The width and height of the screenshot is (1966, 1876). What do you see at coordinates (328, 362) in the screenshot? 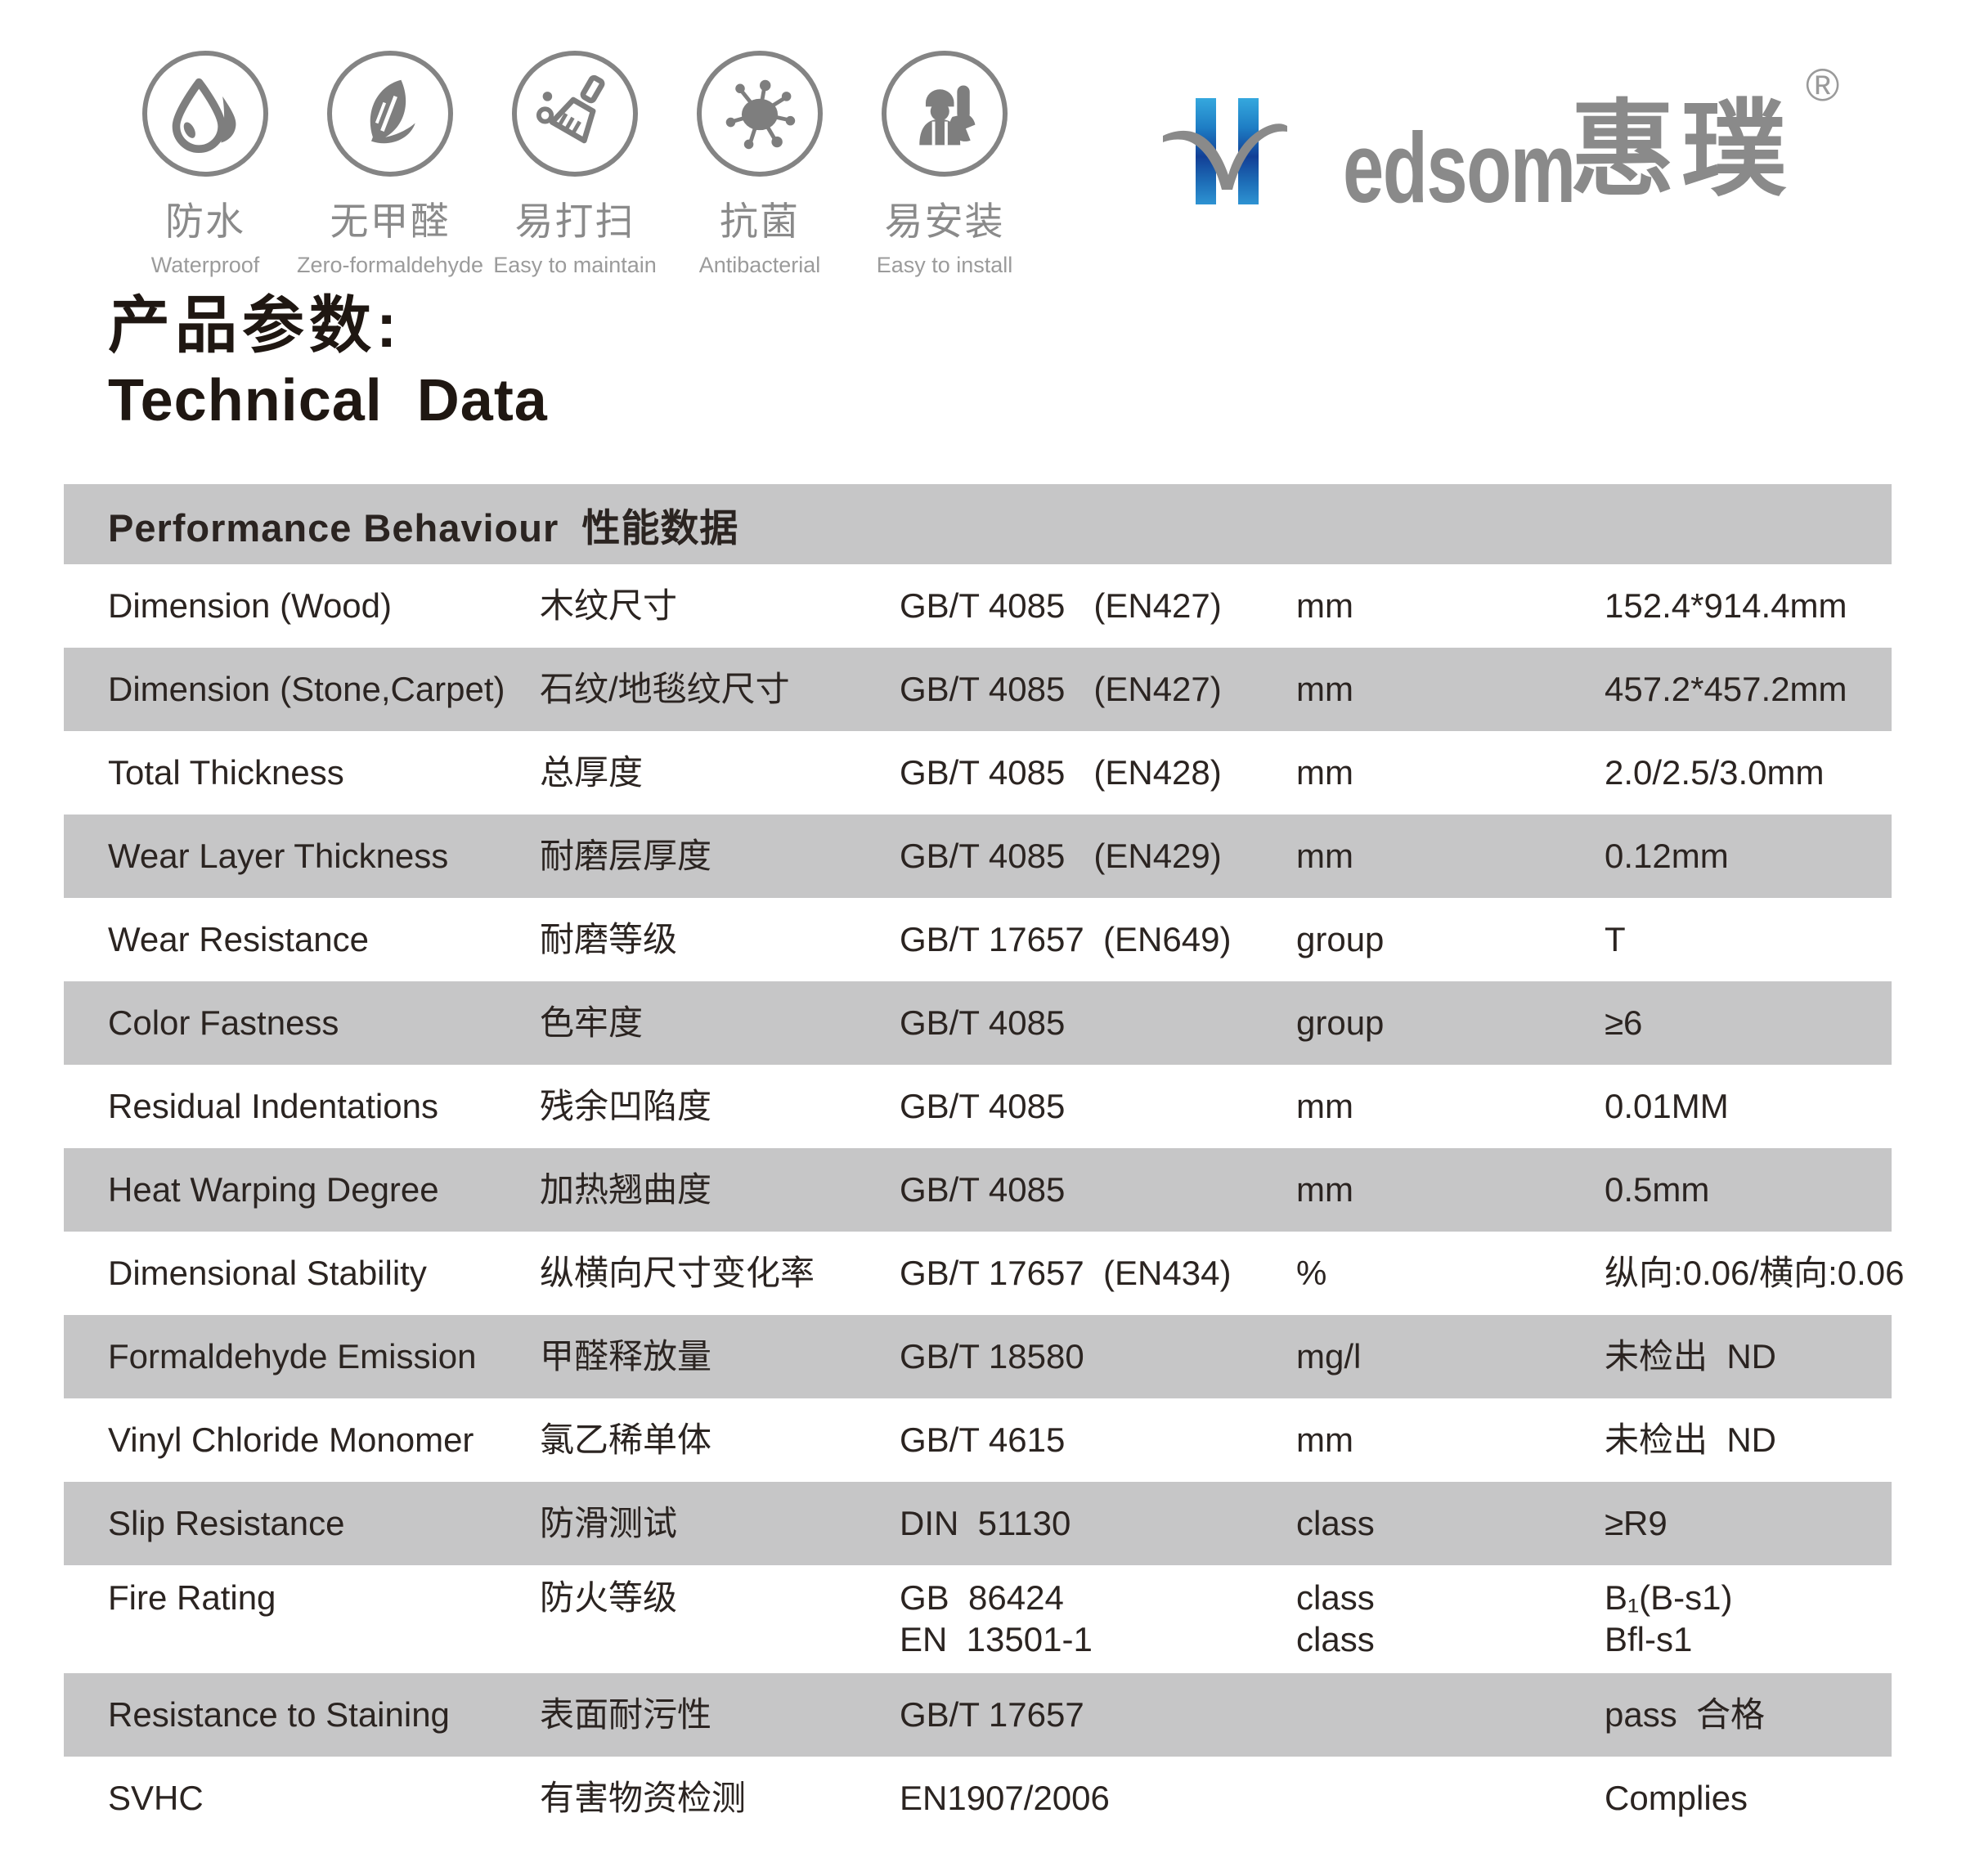
I see `page-title: 产品参数: Technical Data` at bounding box center [328, 362].